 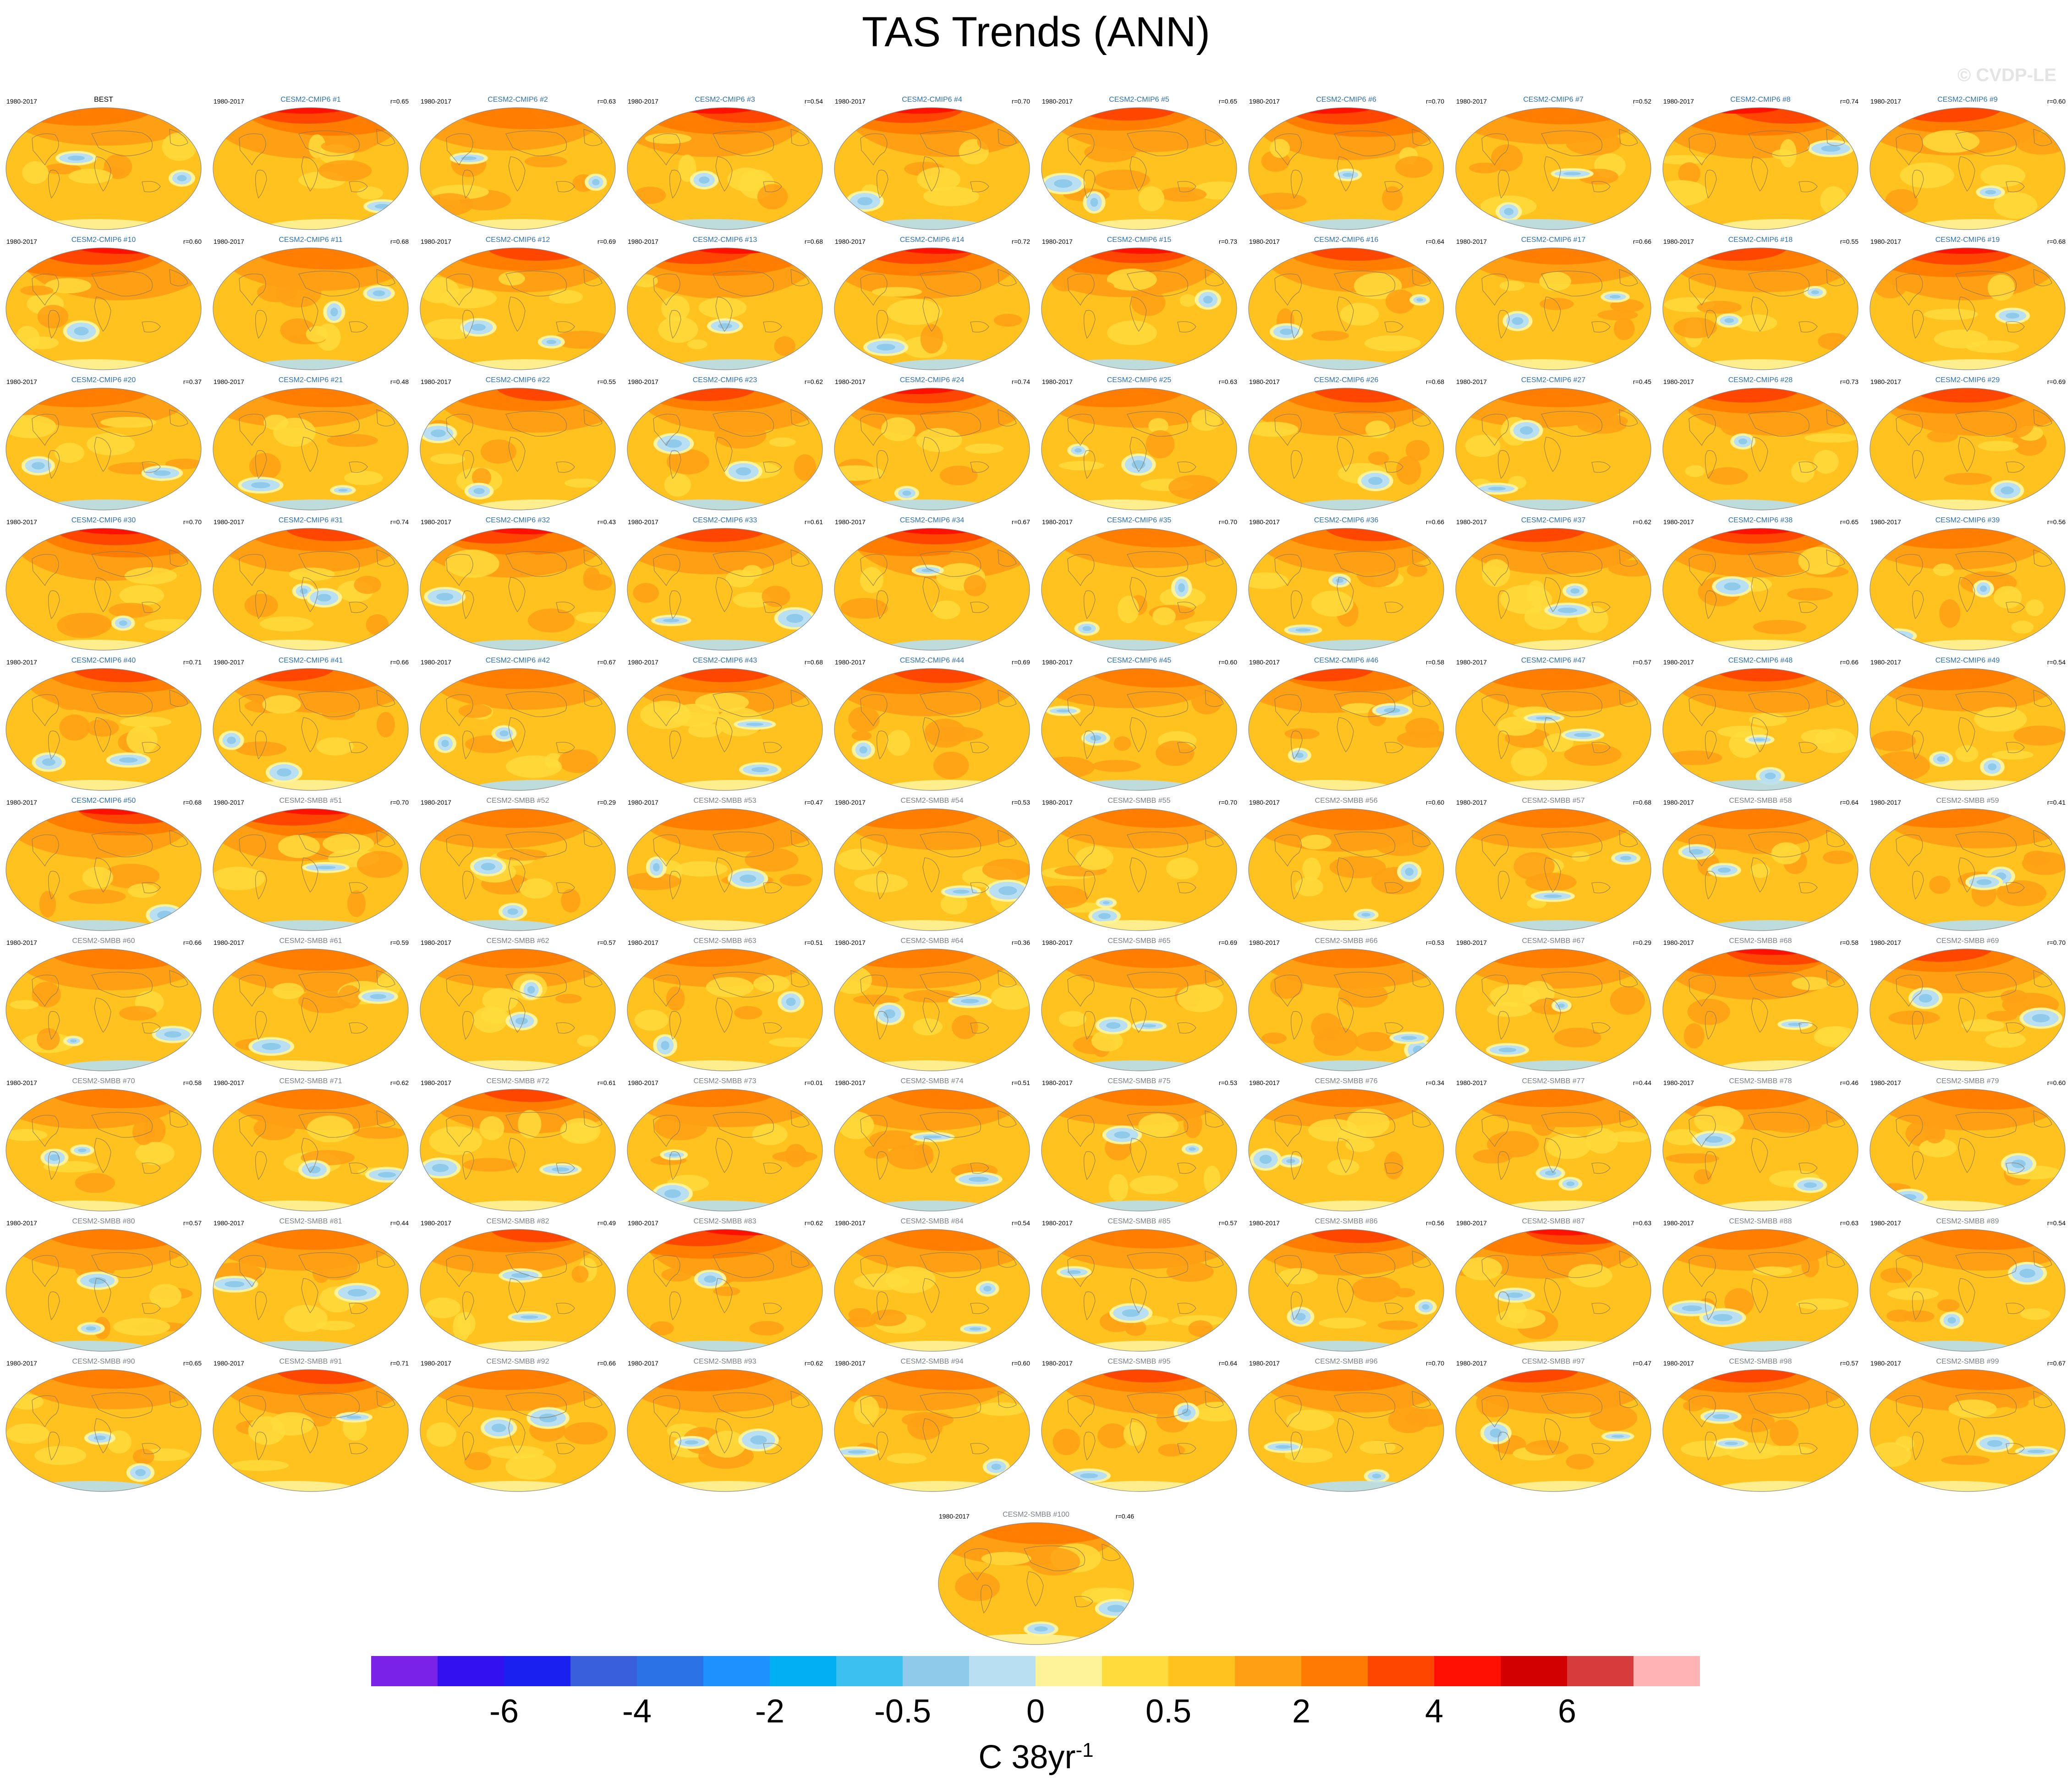 I want to click on panel-correlation: r=0.70, so click(x=192, y=522).